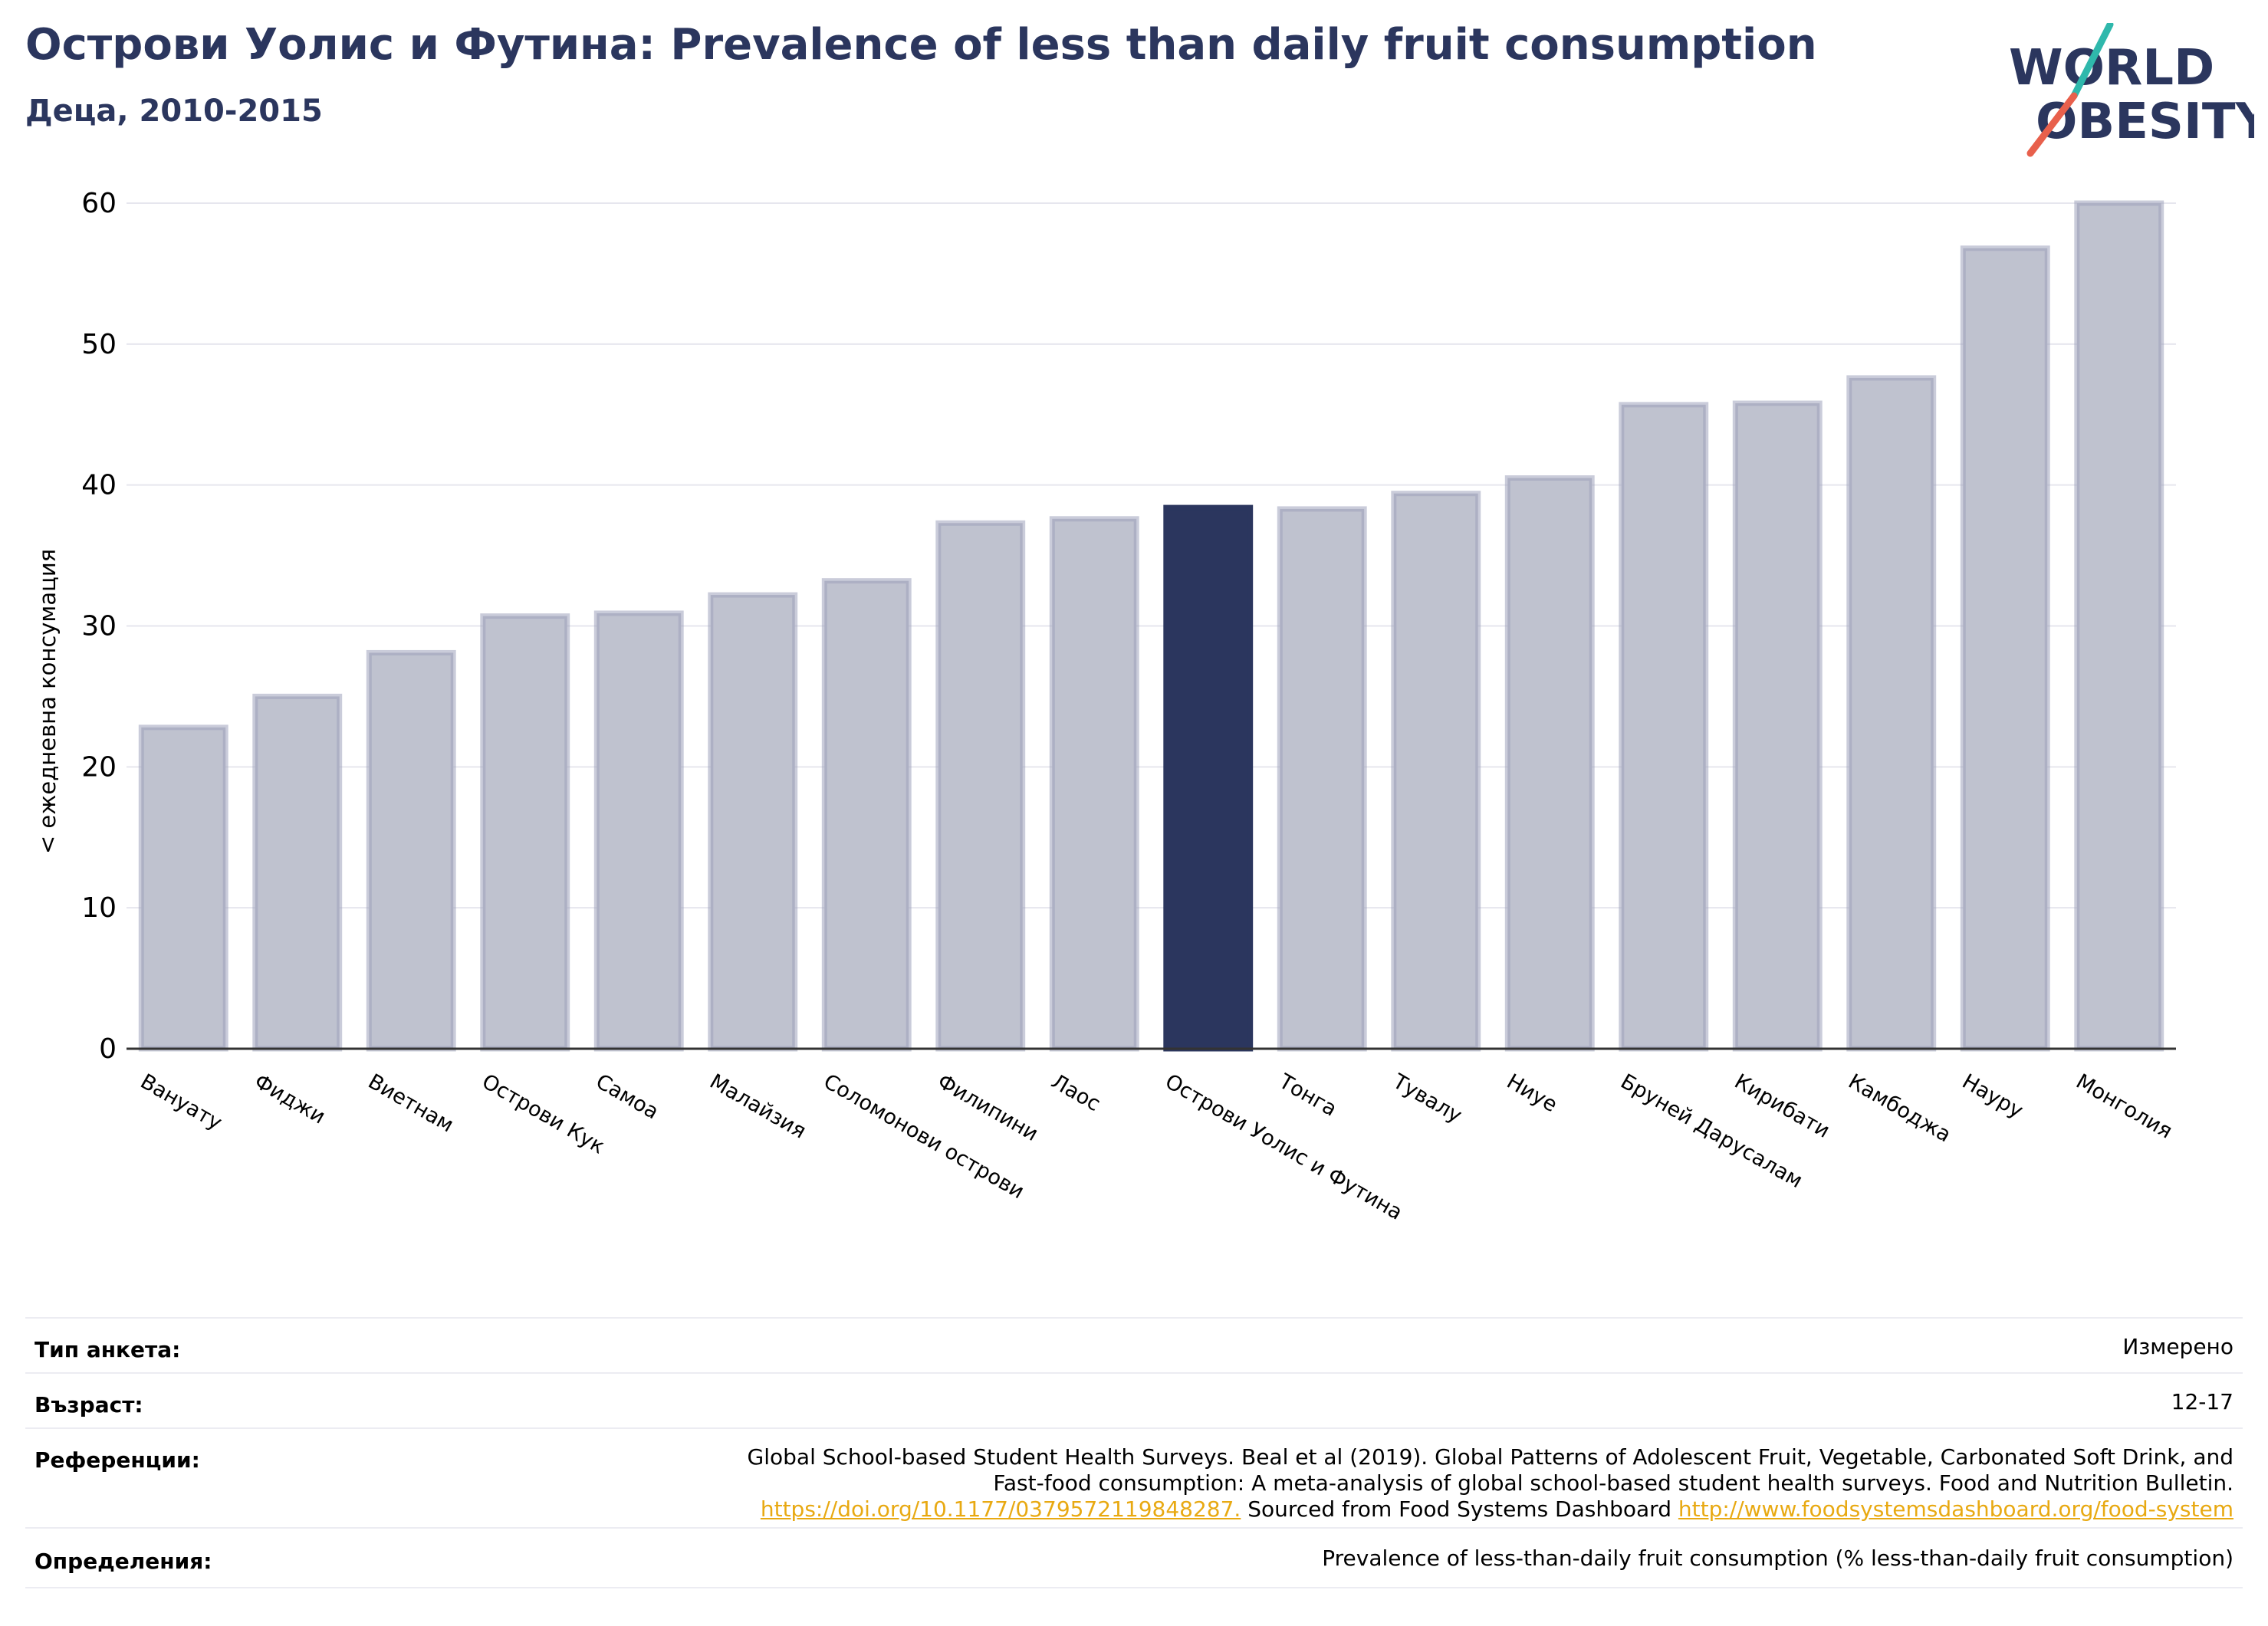 Image resolution: width=2268 pixels, height=1626 pixels. What do you see at coordinates (48, 701) in the screenshot?
I see `y-axis-label: < ежедневна консумация` at bounding box center [48, 701].